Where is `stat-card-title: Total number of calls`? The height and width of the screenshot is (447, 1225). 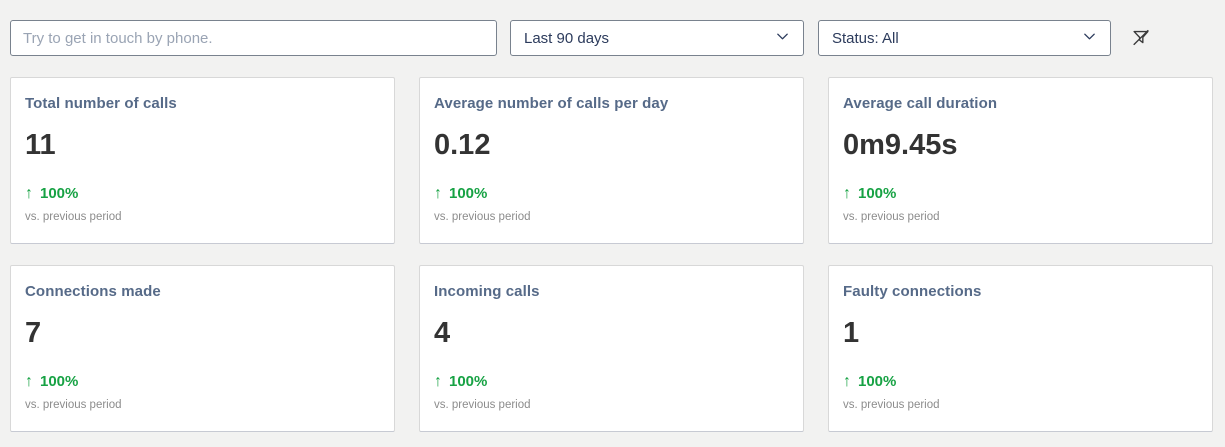
stat-card-title: Total number of calls is located at coordinates (101, 103).